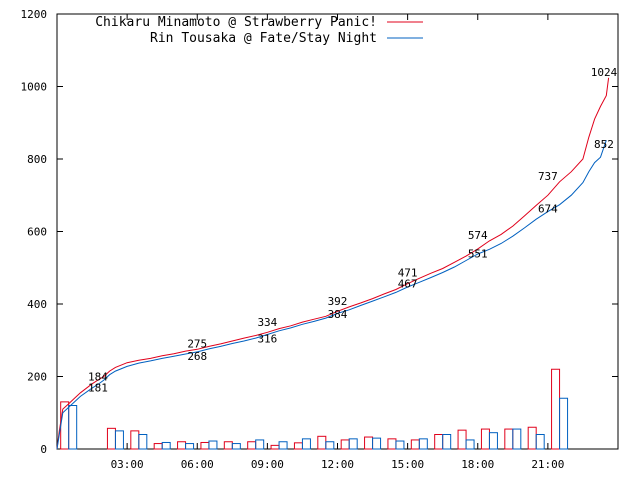  Describe the element at coordinates (37, 377) in the screenshot. I see `y-tick-label: 200` at that location.